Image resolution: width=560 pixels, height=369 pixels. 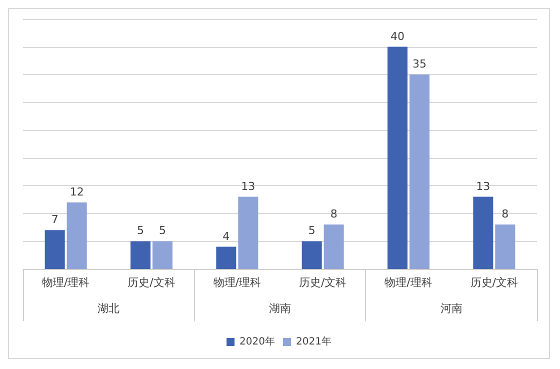 I want to click on text: 河南, so click(x=451, y=308).